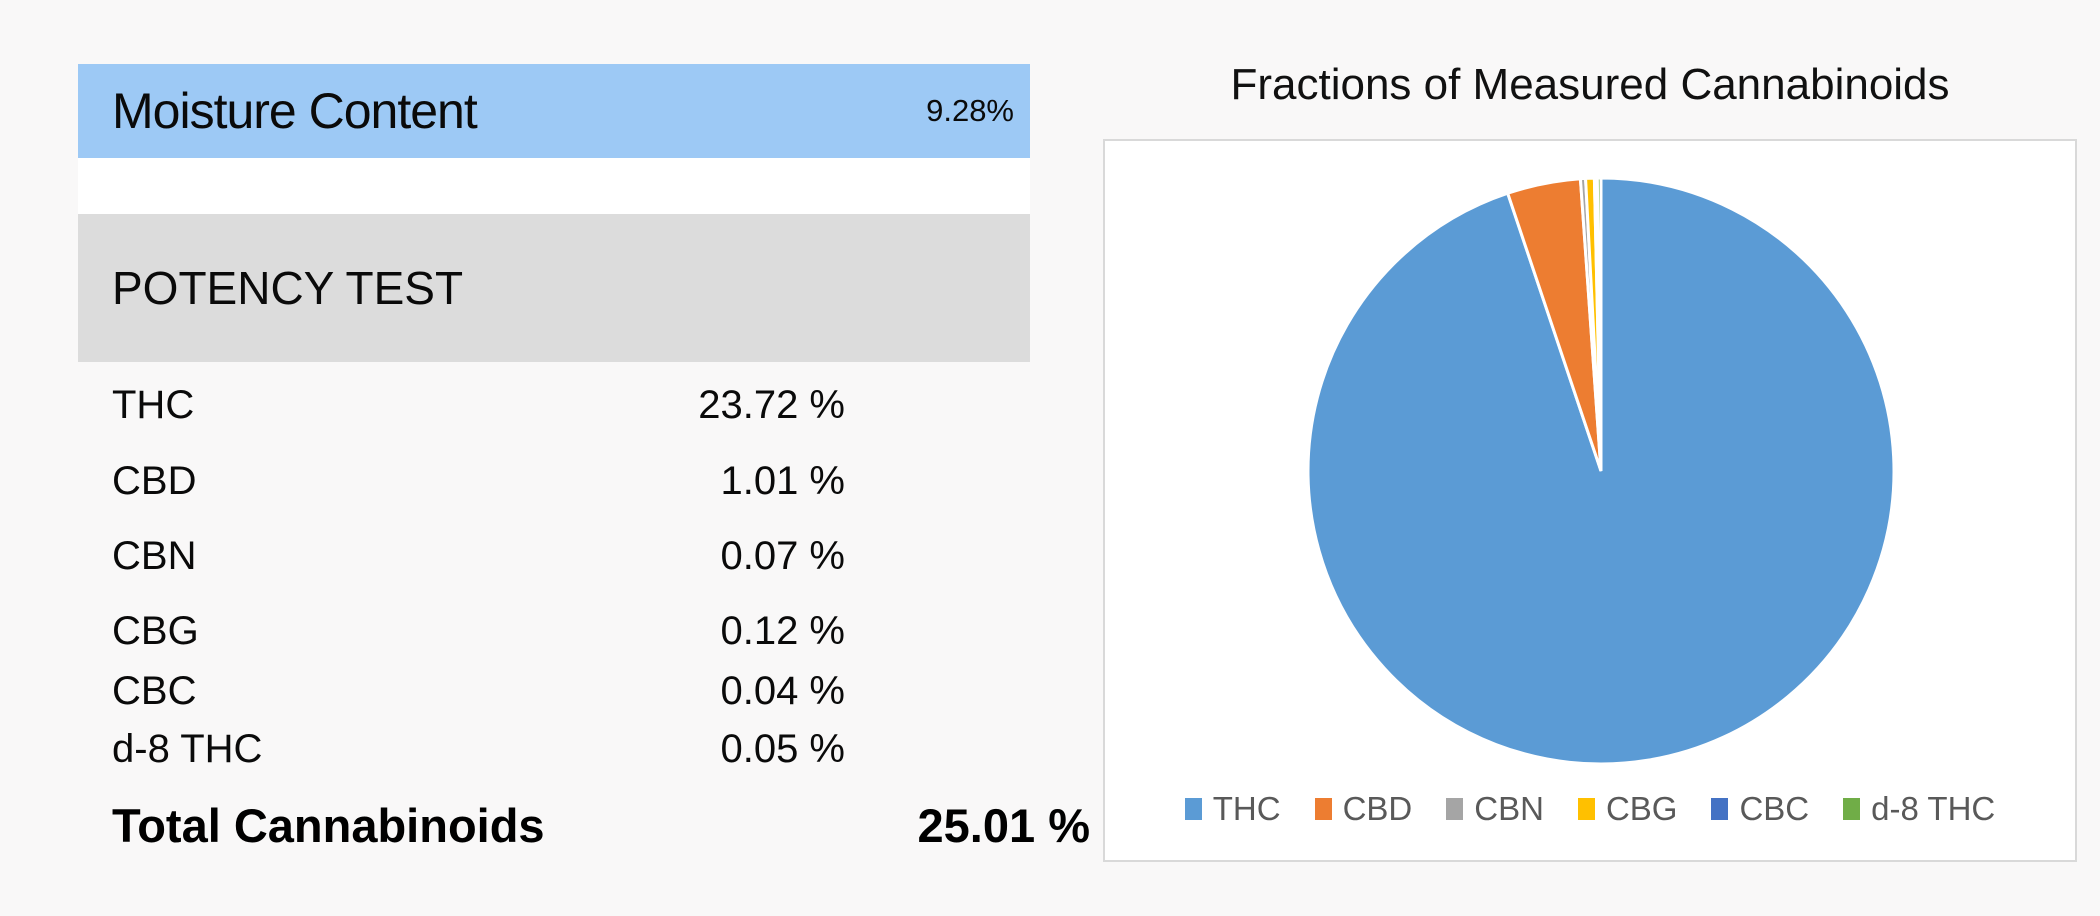  I want to click on analyte-value: 0.04 %, so click(782, 690).